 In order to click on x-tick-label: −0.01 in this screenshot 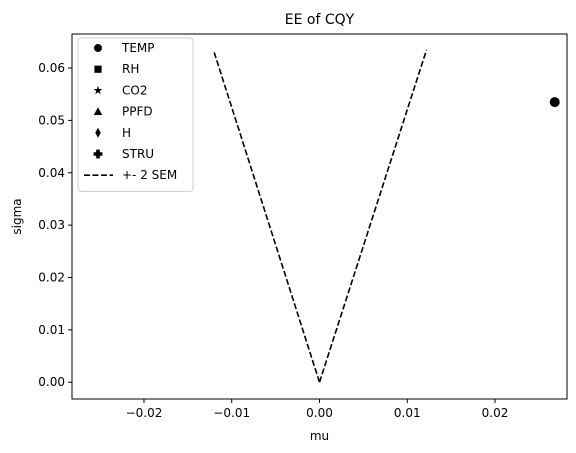, I will do `click(231, 413)`.